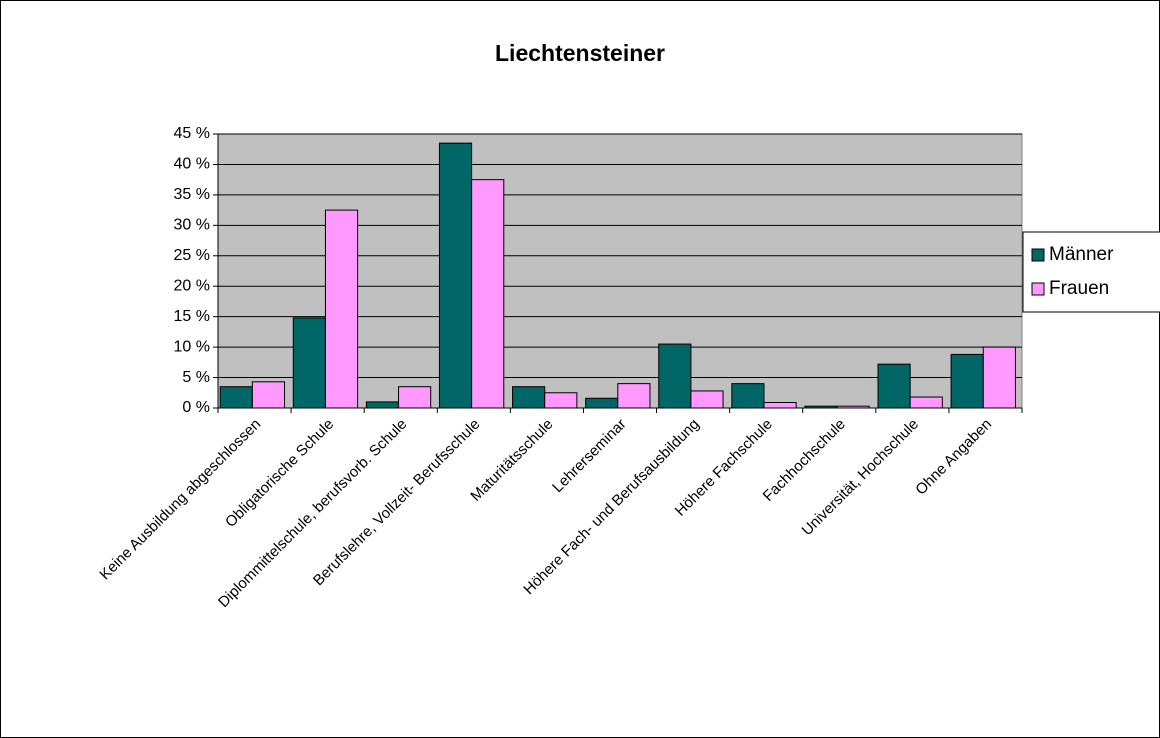 This screenshot has height=738, width=1160. I want to click on legend-box, so click(1091, 272).